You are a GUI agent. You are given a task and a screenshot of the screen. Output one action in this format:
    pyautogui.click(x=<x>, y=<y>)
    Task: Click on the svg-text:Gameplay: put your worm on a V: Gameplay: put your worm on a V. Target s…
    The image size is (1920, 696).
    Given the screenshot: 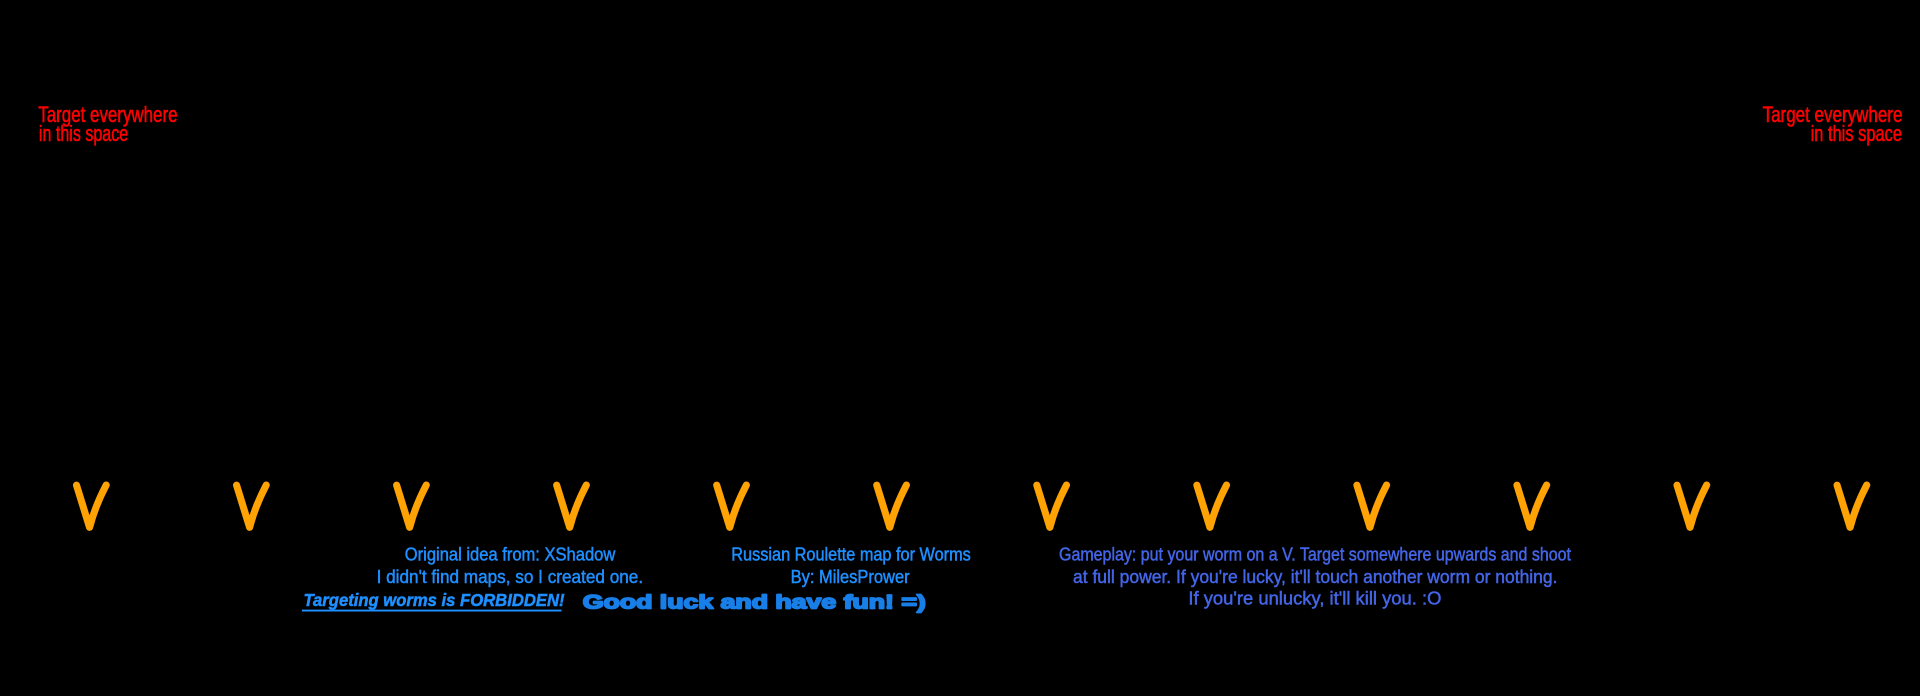 What is the action you would take?
    pyautogui.click(x=1315, y=553)
    